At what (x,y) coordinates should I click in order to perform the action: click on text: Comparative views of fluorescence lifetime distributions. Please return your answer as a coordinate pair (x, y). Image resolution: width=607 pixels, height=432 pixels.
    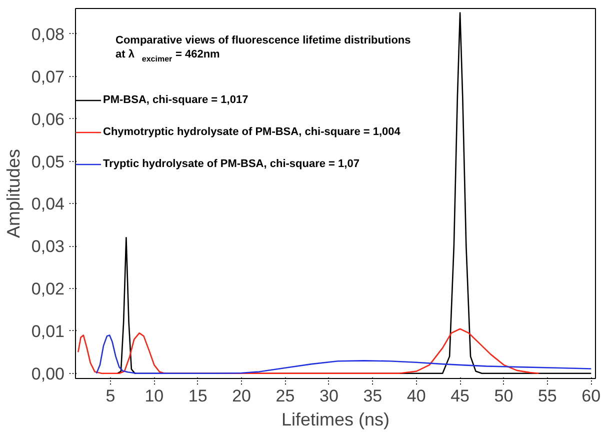
    Looking at the image, I should click on (263, 40).